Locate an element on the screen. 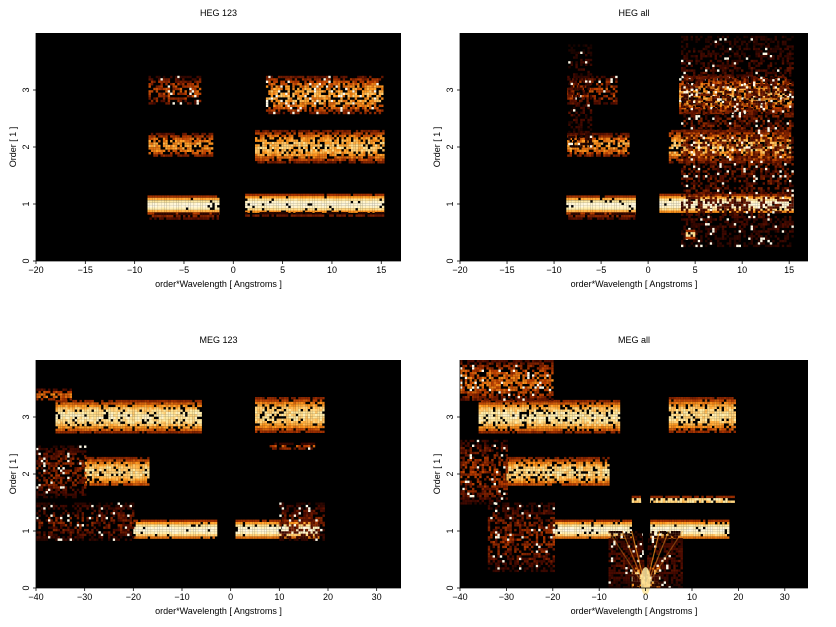 This screenshot has width=836, height=627. x-tick-label: −40 is located at coordinates (459, 597).